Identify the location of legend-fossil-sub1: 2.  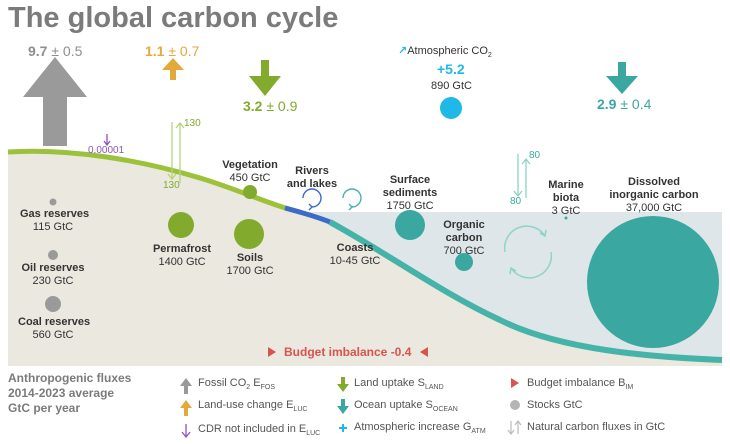
(248, 388).